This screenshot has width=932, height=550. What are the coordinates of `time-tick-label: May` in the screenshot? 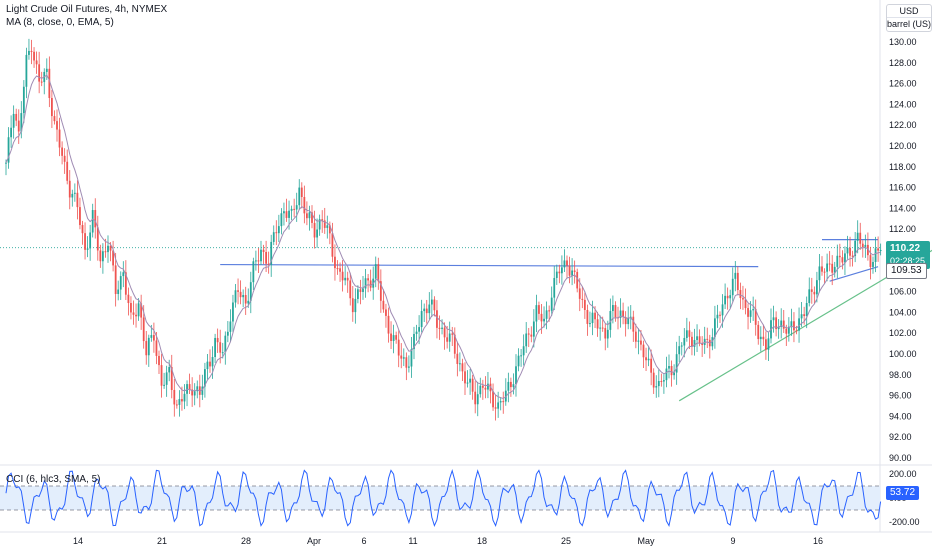 It's located at (646, 541).